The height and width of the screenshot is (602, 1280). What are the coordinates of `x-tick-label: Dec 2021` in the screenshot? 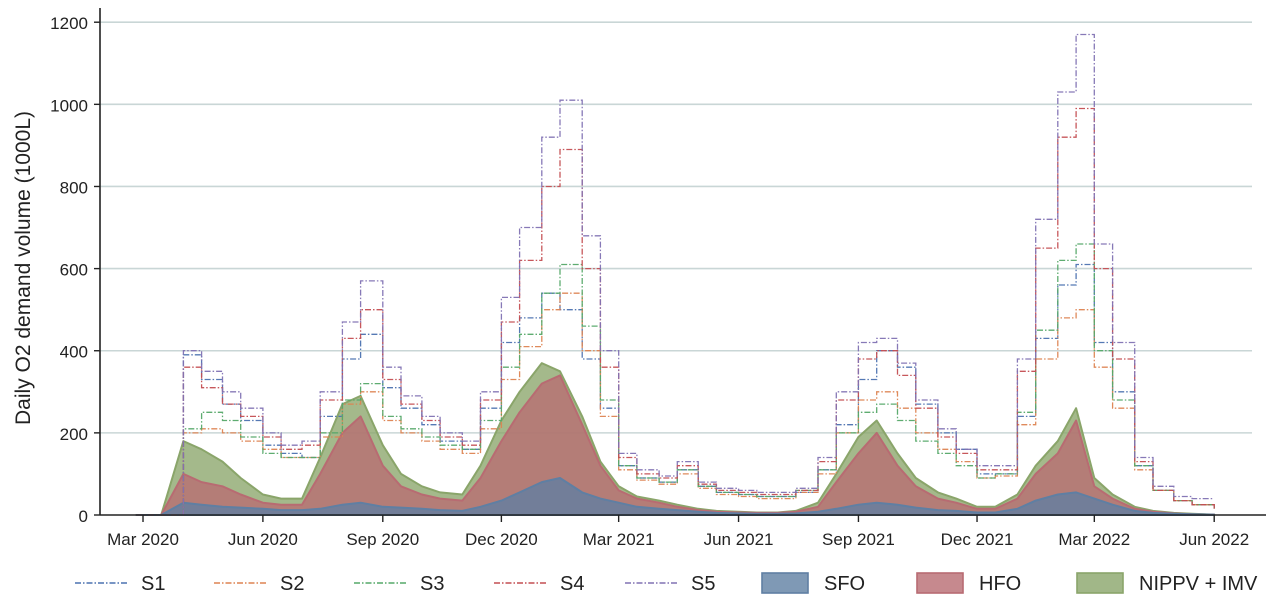 It's located at (977, 539).